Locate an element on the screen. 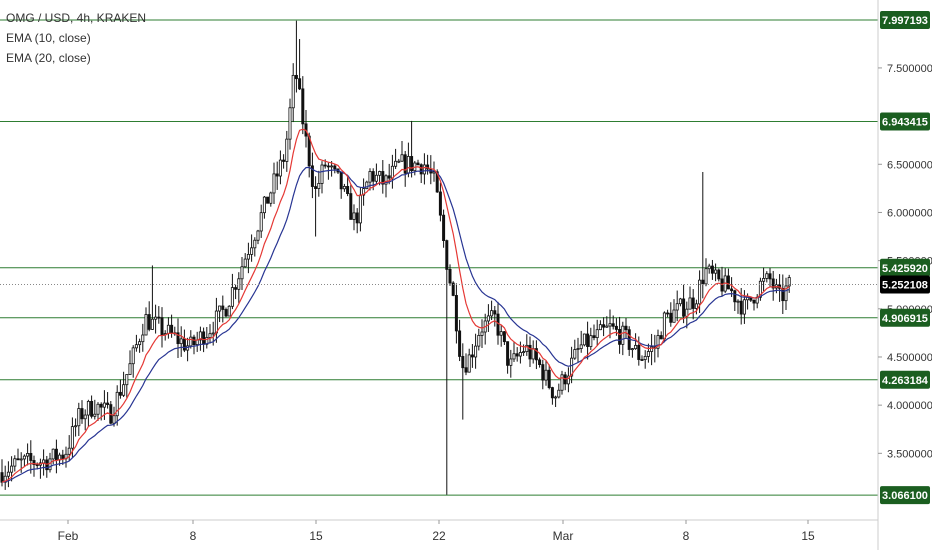 The width and height of the screenshot is (932, 550). y-tick-label: 7.500000 is located at coordinates (909, 69).